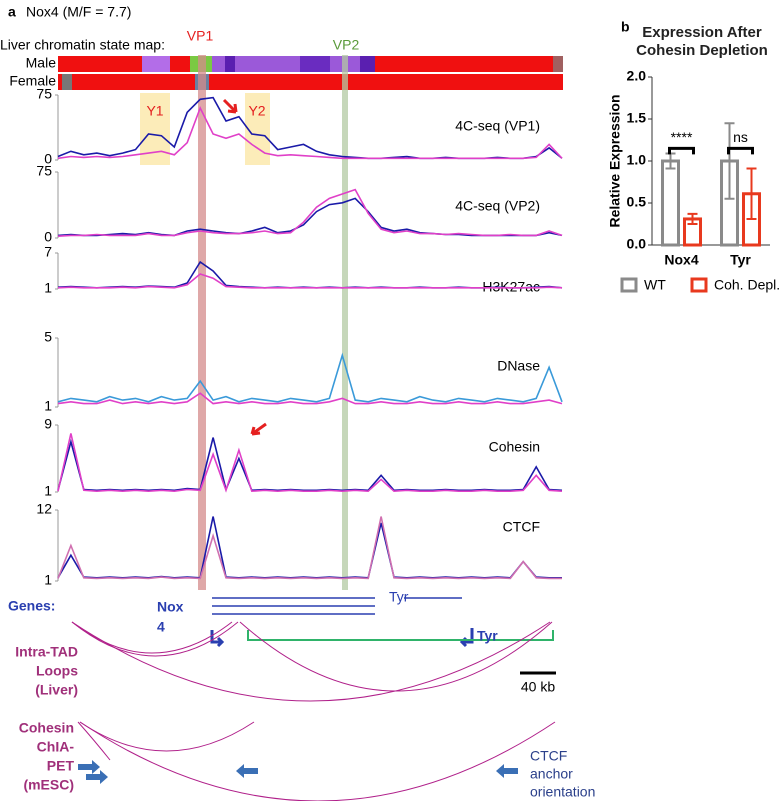 The height and width of the screenshot is (801, 784). Describe the element at coordinates (48, 252) in the screenshot. I see `y-tick-label: 7` at that location.